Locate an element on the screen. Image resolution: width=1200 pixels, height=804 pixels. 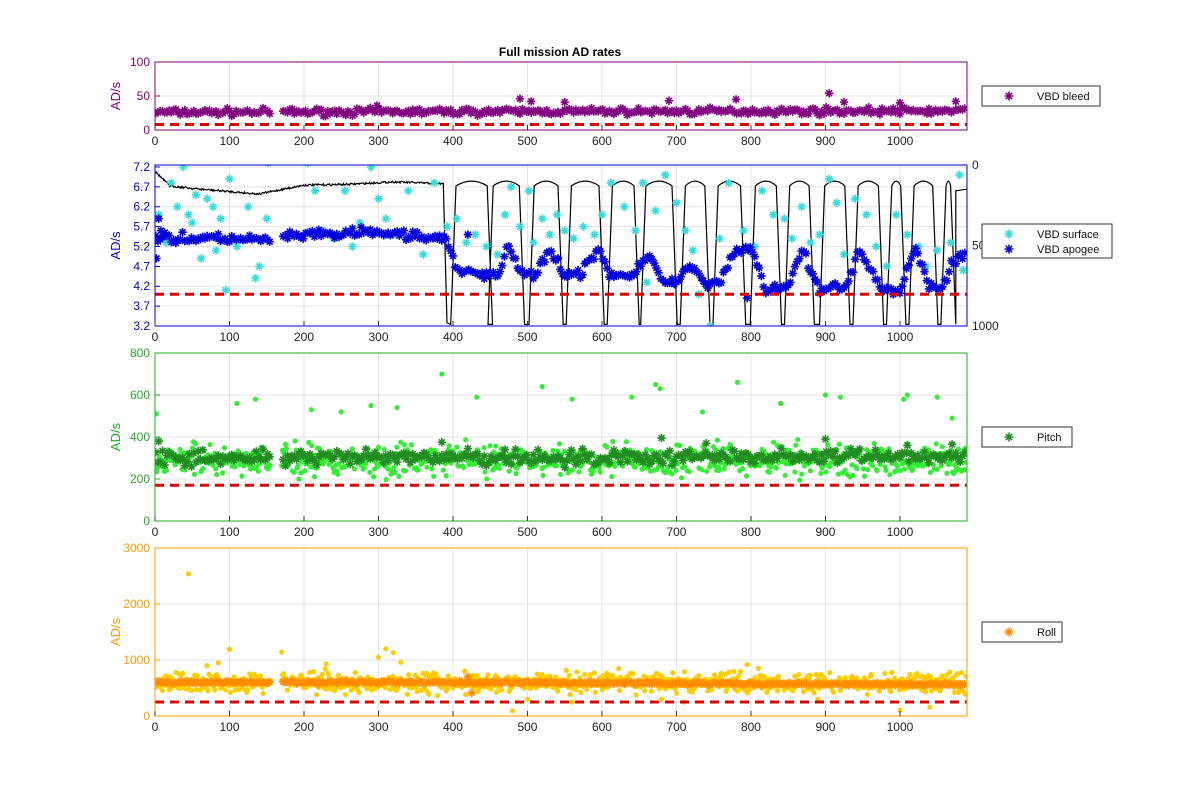
y-tick-label: 4.7 is located at coordinates (141, 266).